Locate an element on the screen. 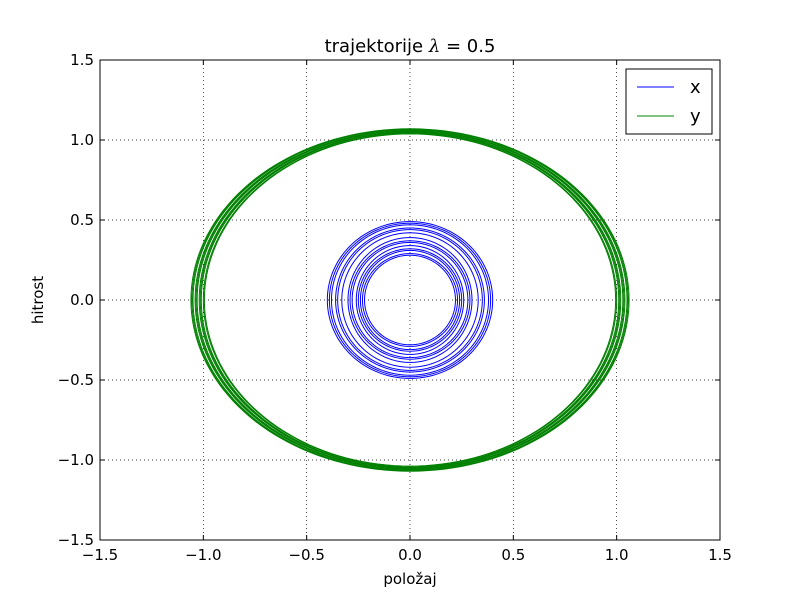 This screenshot has height=600, width=800. legend-label-y: y is located at coordinates (695, 116).